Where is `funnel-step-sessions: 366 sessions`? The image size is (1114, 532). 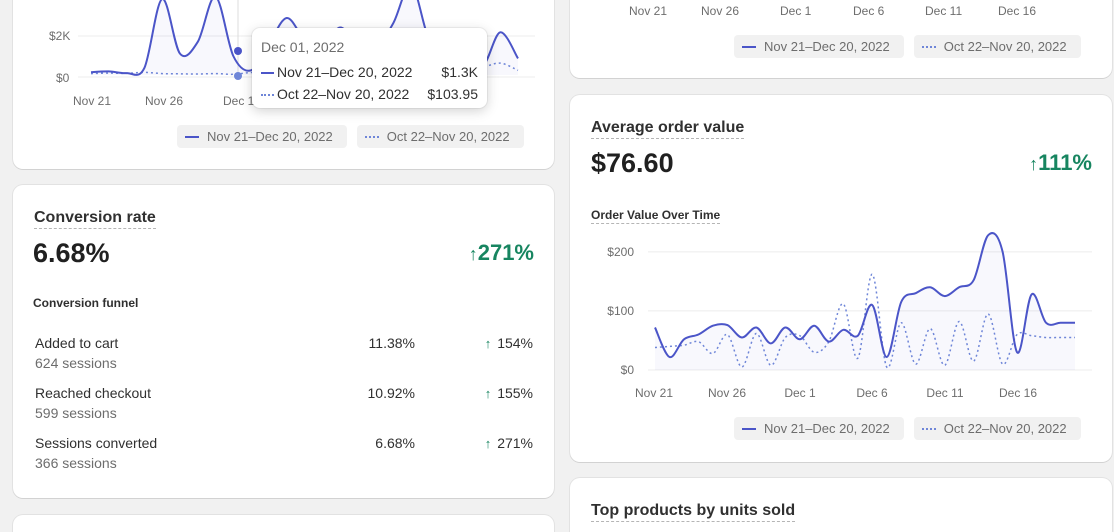 funnel-step-sessions: 366 sessions is located at coordinates (76, 463).